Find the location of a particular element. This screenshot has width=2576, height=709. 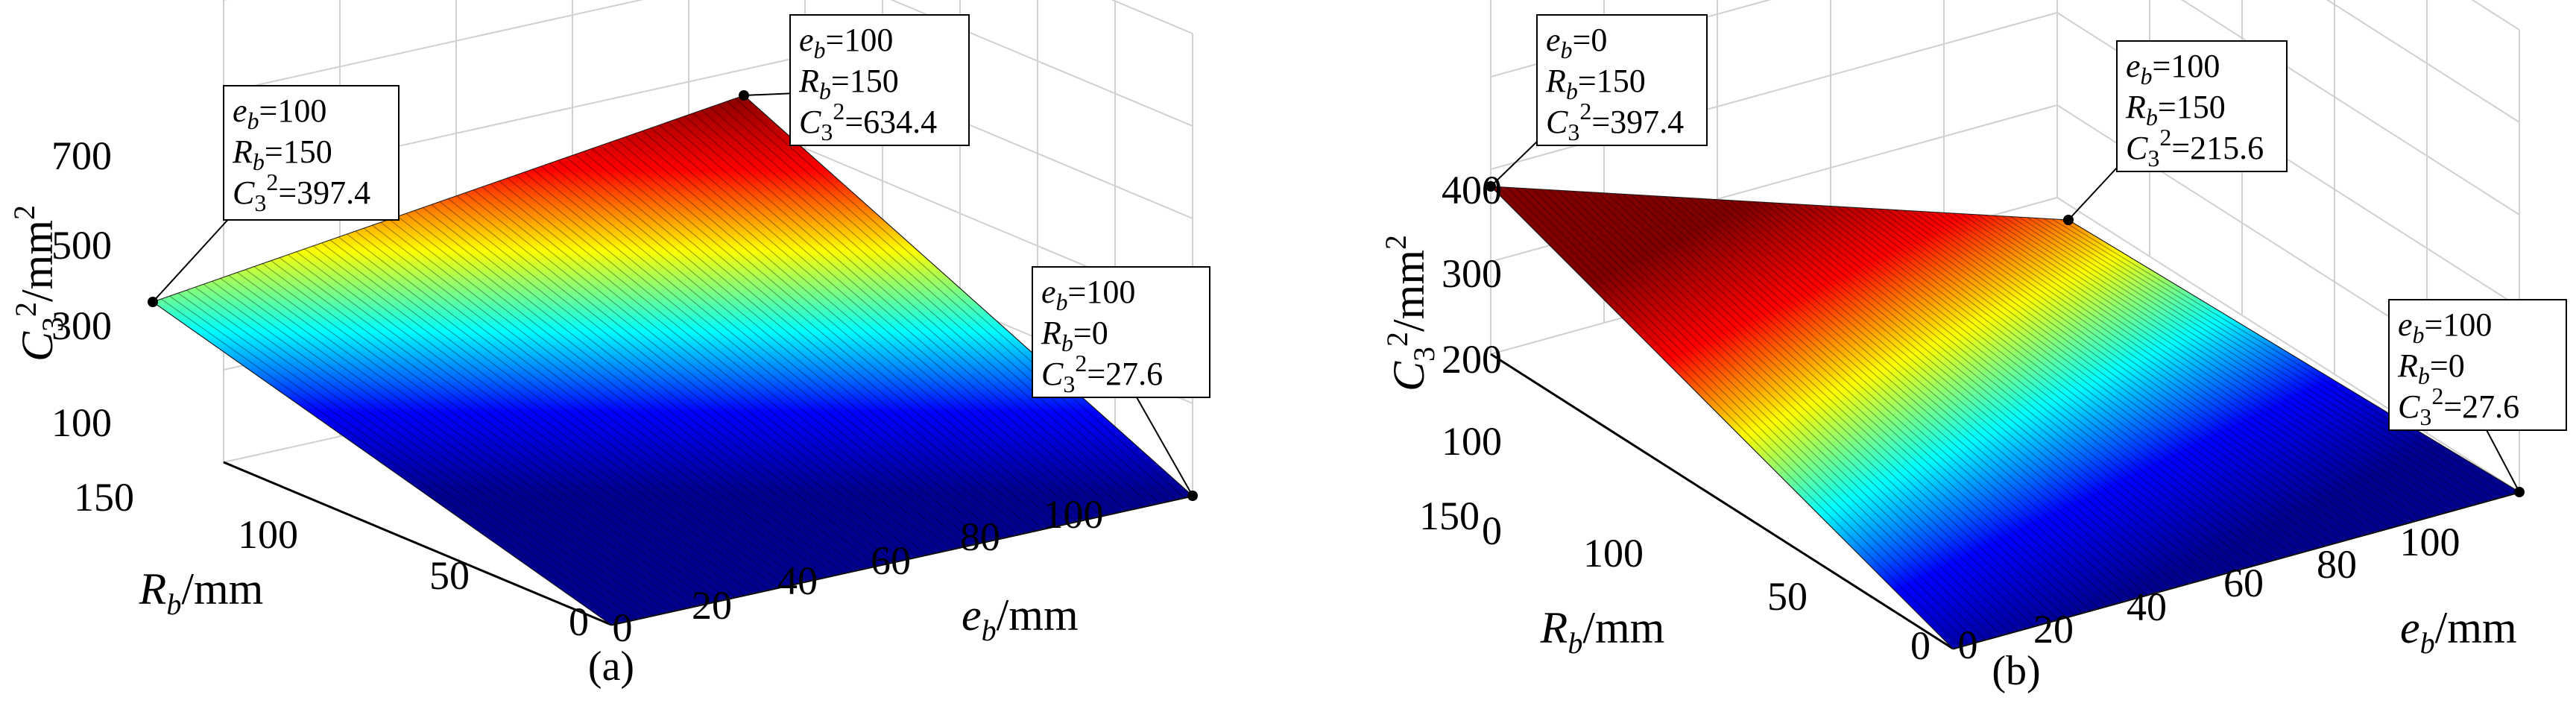

x-tick-label: 0 is located at coordinates (623, 627).